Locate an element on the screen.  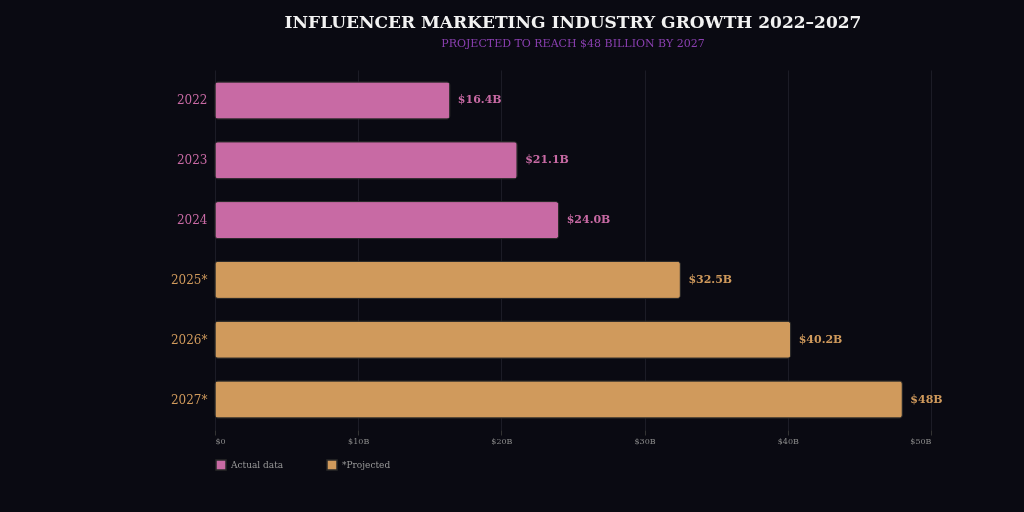
data-label: $48B is located at coordinates (926, 399).